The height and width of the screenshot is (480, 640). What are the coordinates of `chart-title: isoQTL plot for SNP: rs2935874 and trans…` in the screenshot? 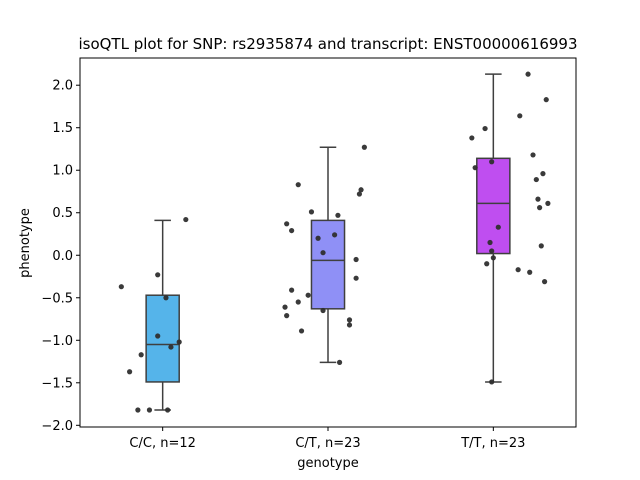 It's located at (327, 44).